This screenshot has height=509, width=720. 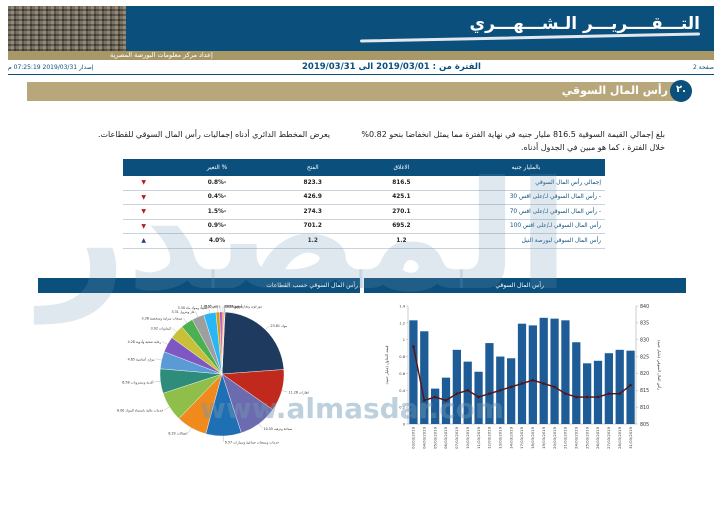 What do you see at coordinates (413, 437) in the screenshot?
I see `x-tick-label: 03/03/2019` at bounding box center [413, 437].